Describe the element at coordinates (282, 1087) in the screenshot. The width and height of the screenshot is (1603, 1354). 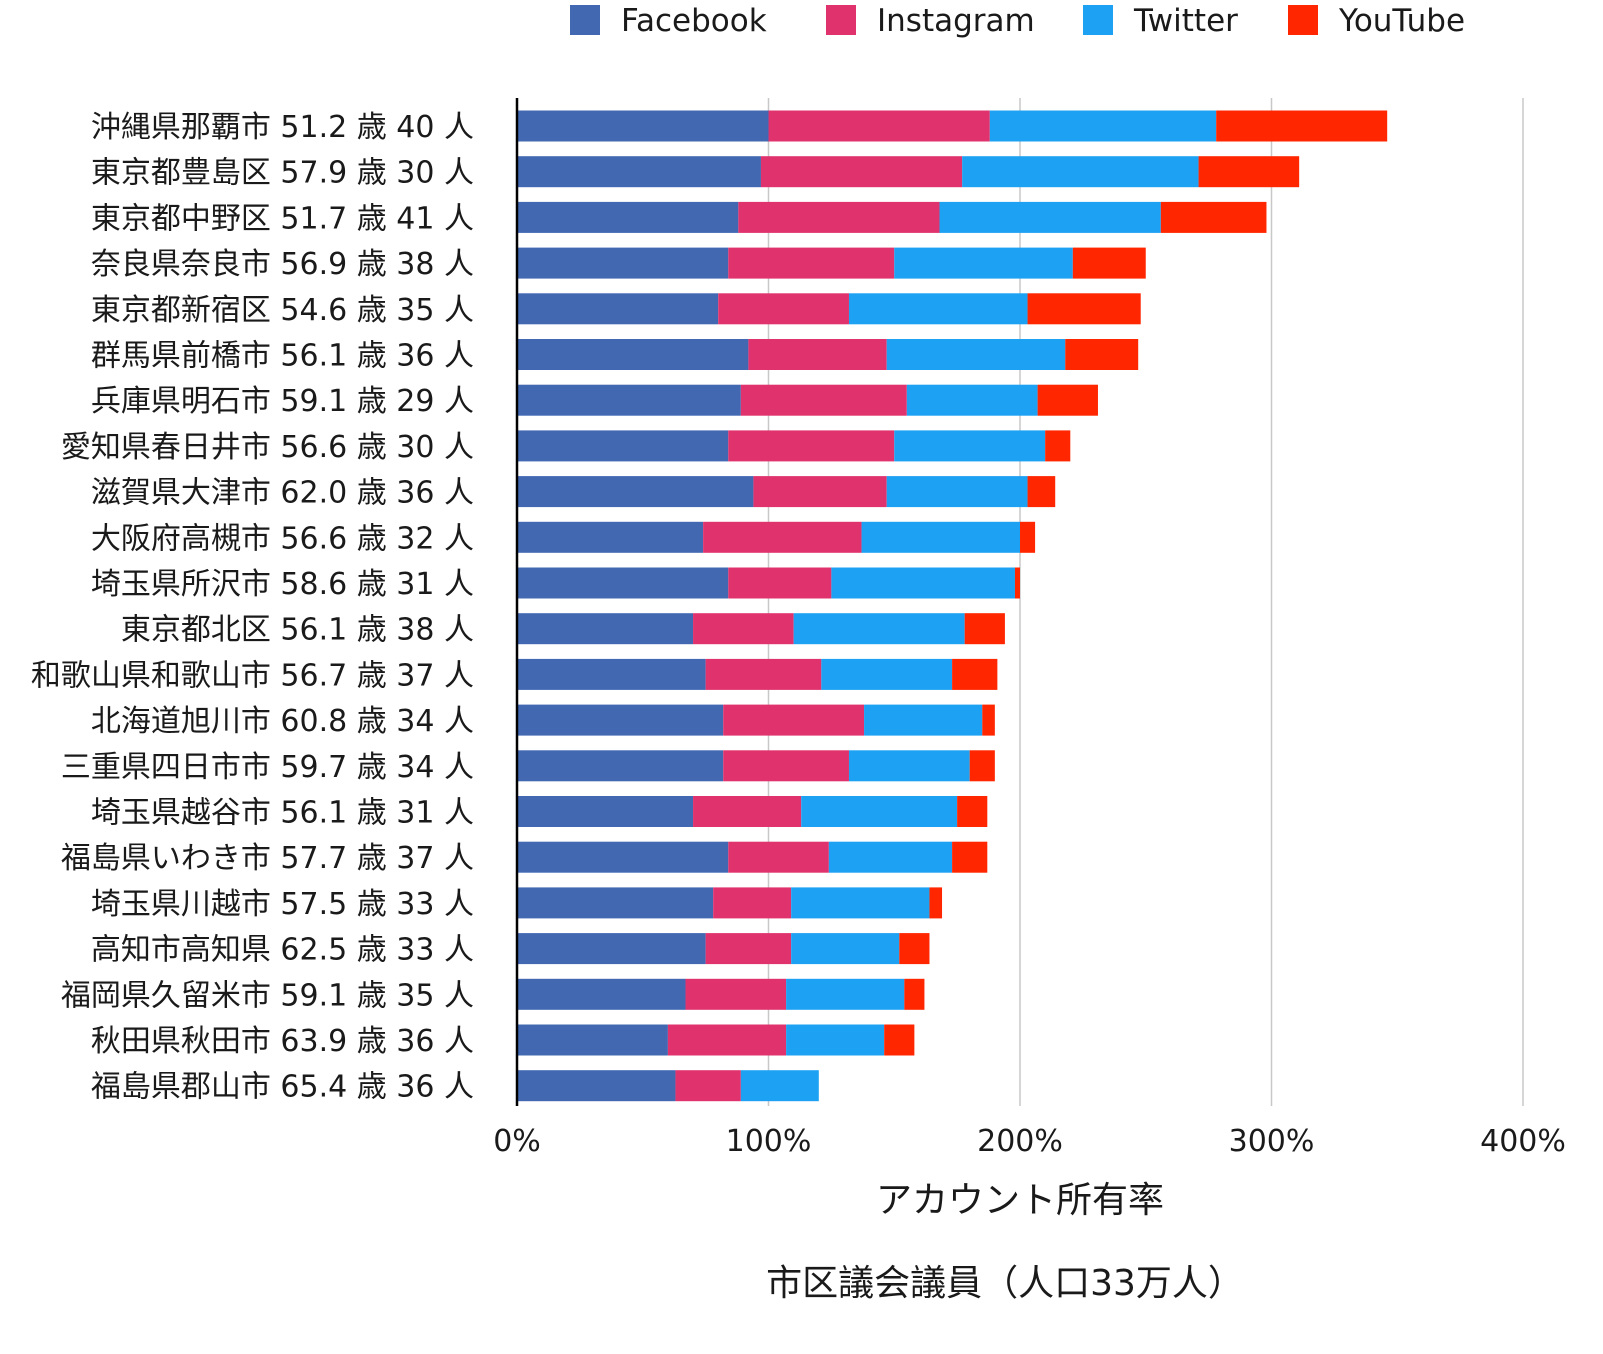
I see `category-label: 福島県郡山市 65.4 歳 36 人` at that location.